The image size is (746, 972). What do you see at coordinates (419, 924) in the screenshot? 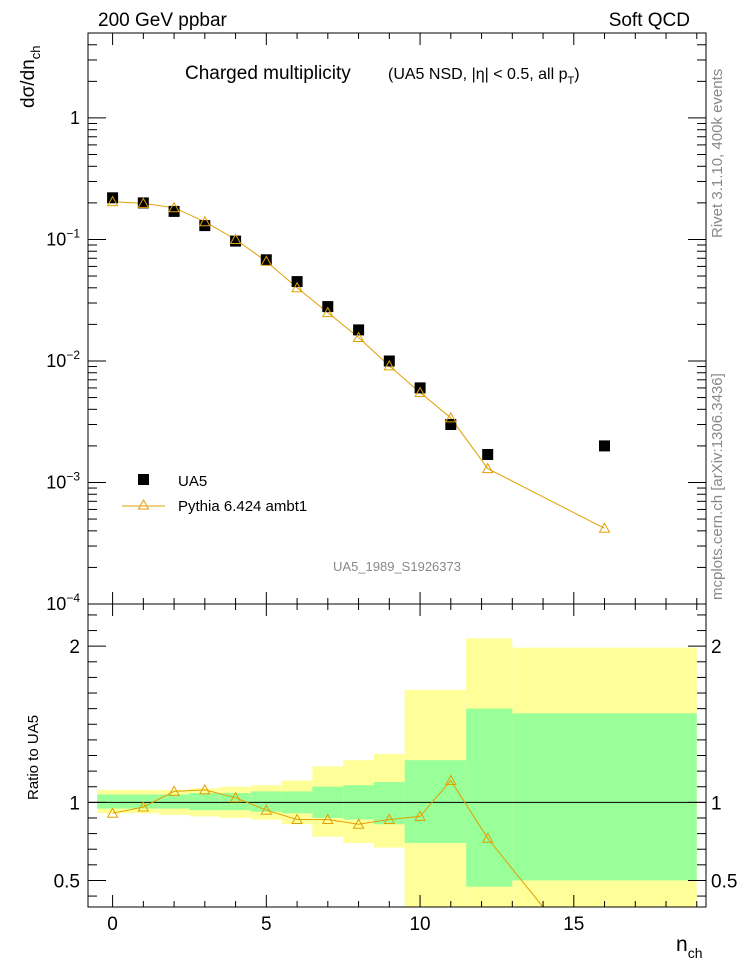
I see `x-tick-label: 10` at bounding box center [419, 924].